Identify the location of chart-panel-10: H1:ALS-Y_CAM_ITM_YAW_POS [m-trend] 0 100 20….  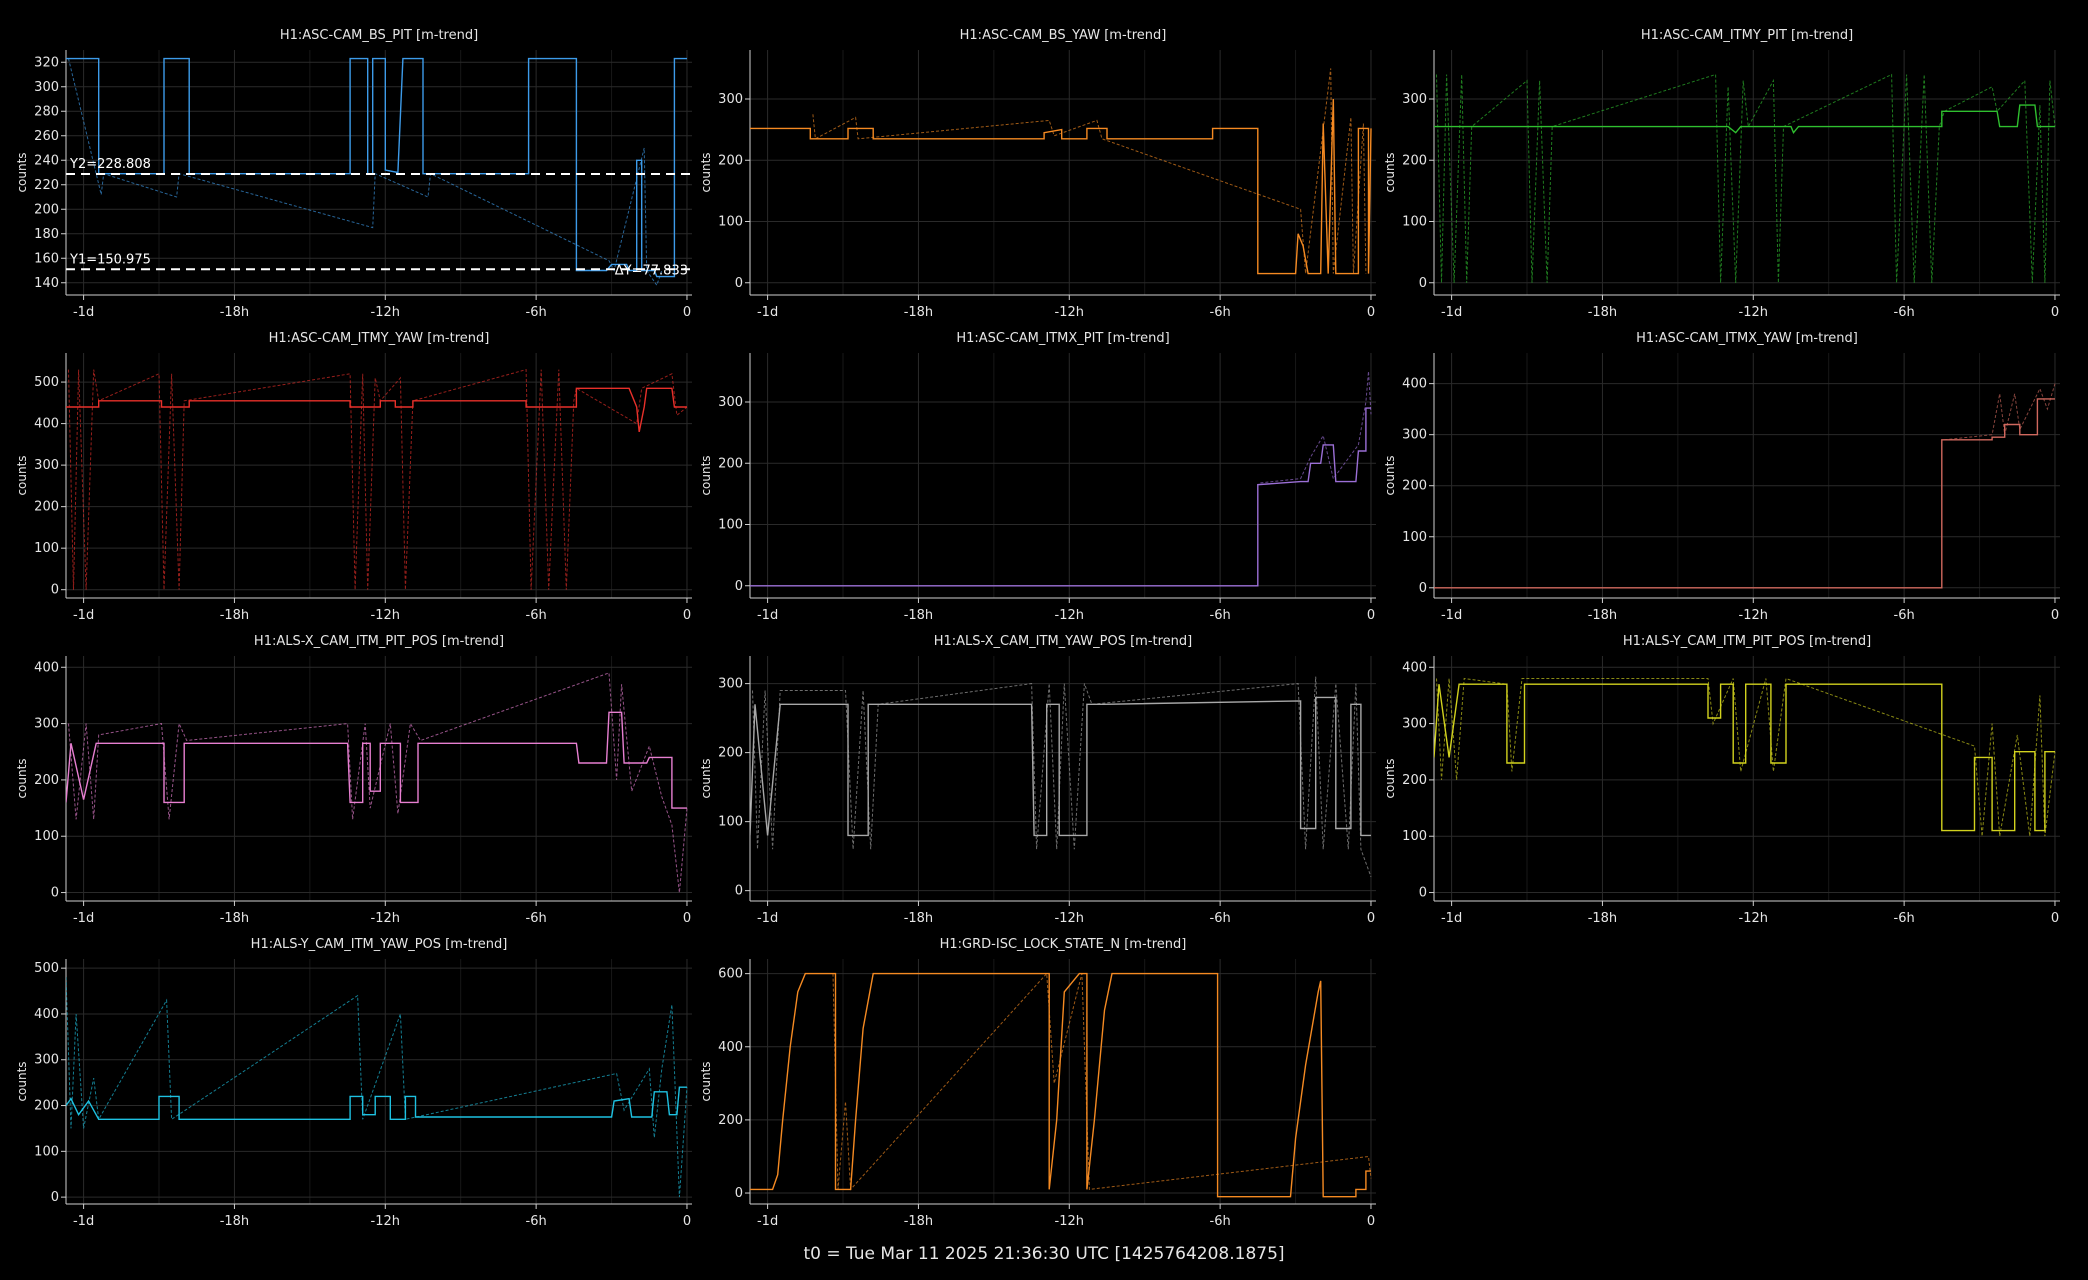
(353, 1083).